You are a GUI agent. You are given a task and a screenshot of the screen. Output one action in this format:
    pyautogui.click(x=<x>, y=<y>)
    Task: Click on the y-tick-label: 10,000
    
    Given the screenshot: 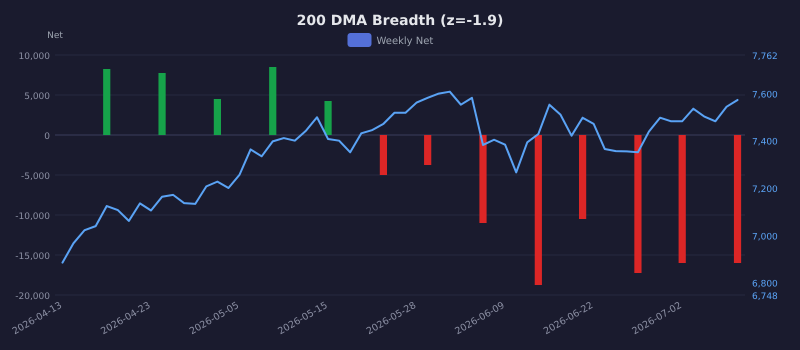 What is the action you would take?
    pyautogui.click(x=34, y=57)
    